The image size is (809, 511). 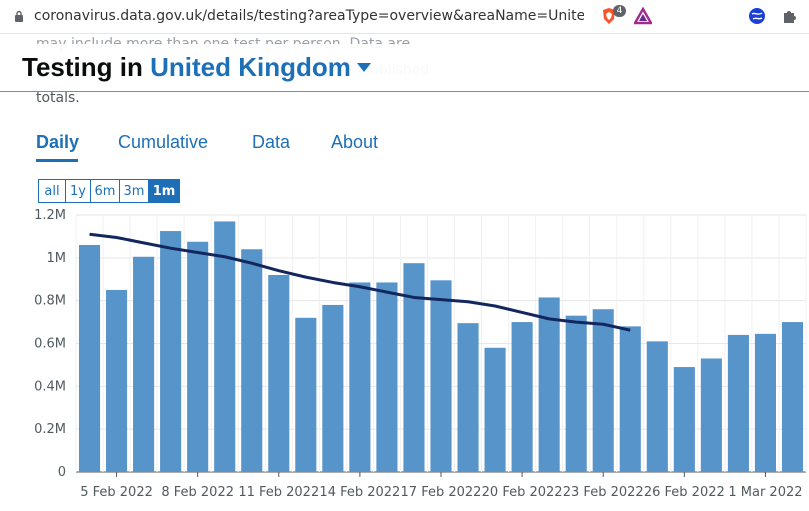 What do you see at coordinates (50, 301) in the screenshot?
I see `y-tick-label: 0.8M` at bounding box center [50, 301].